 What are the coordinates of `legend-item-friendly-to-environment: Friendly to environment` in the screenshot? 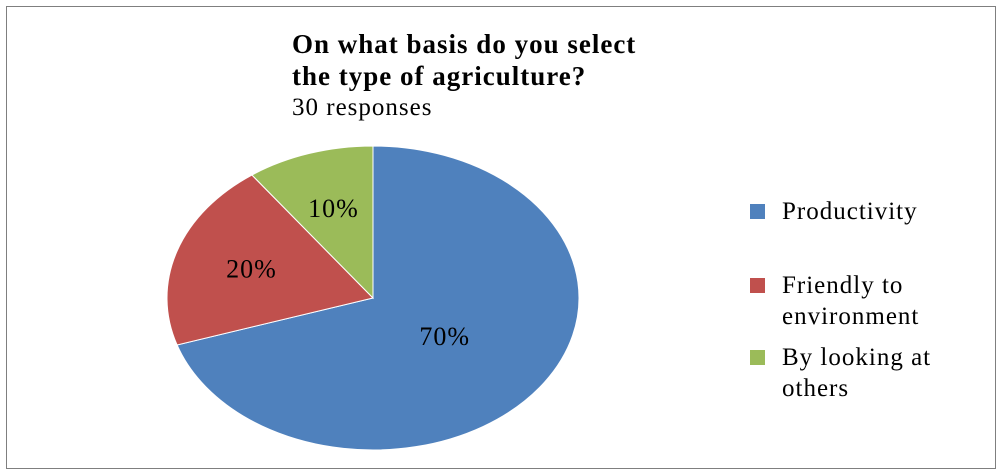 It's located at (834, 301).